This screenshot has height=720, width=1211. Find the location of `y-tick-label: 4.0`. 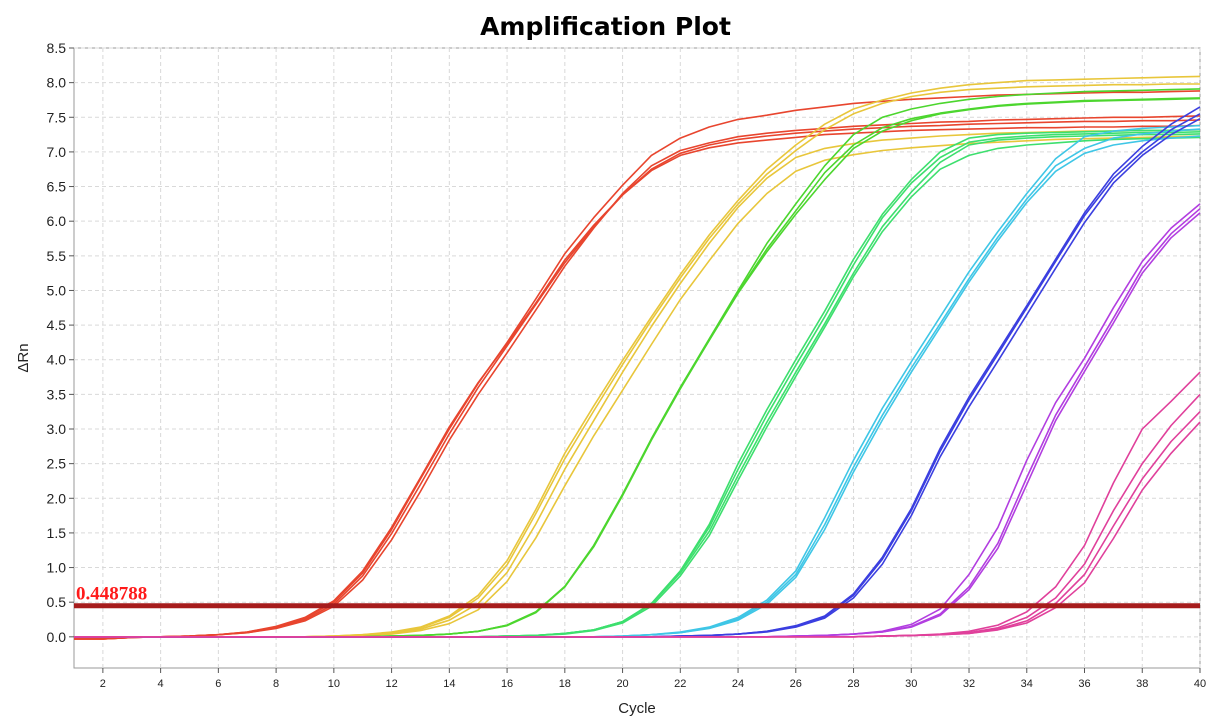

y-tick-label: 4.0 is located at coordinates (57, 360).